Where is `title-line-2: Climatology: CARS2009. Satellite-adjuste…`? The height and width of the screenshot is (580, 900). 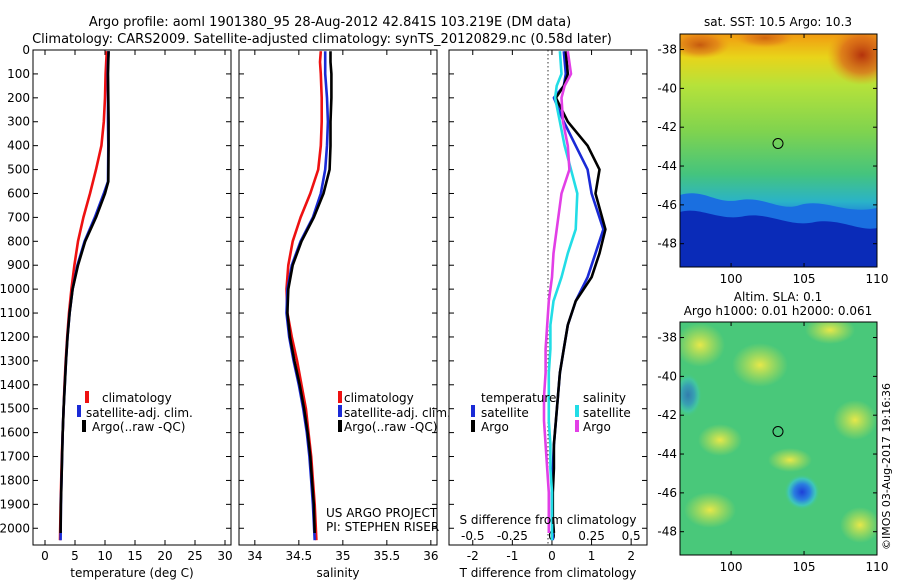
title-line-2: Climatology: CARS2009. Satellite-adjuste… is located at coordinates (322, 39).